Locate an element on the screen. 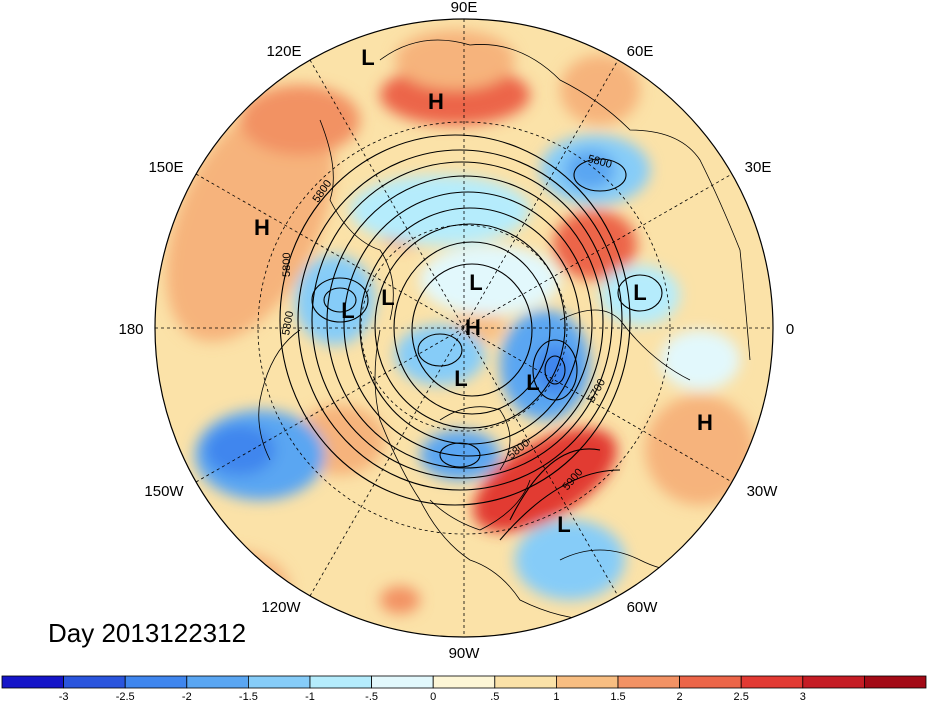  colorbar-label: -1 is located at coordinates (310, 696).